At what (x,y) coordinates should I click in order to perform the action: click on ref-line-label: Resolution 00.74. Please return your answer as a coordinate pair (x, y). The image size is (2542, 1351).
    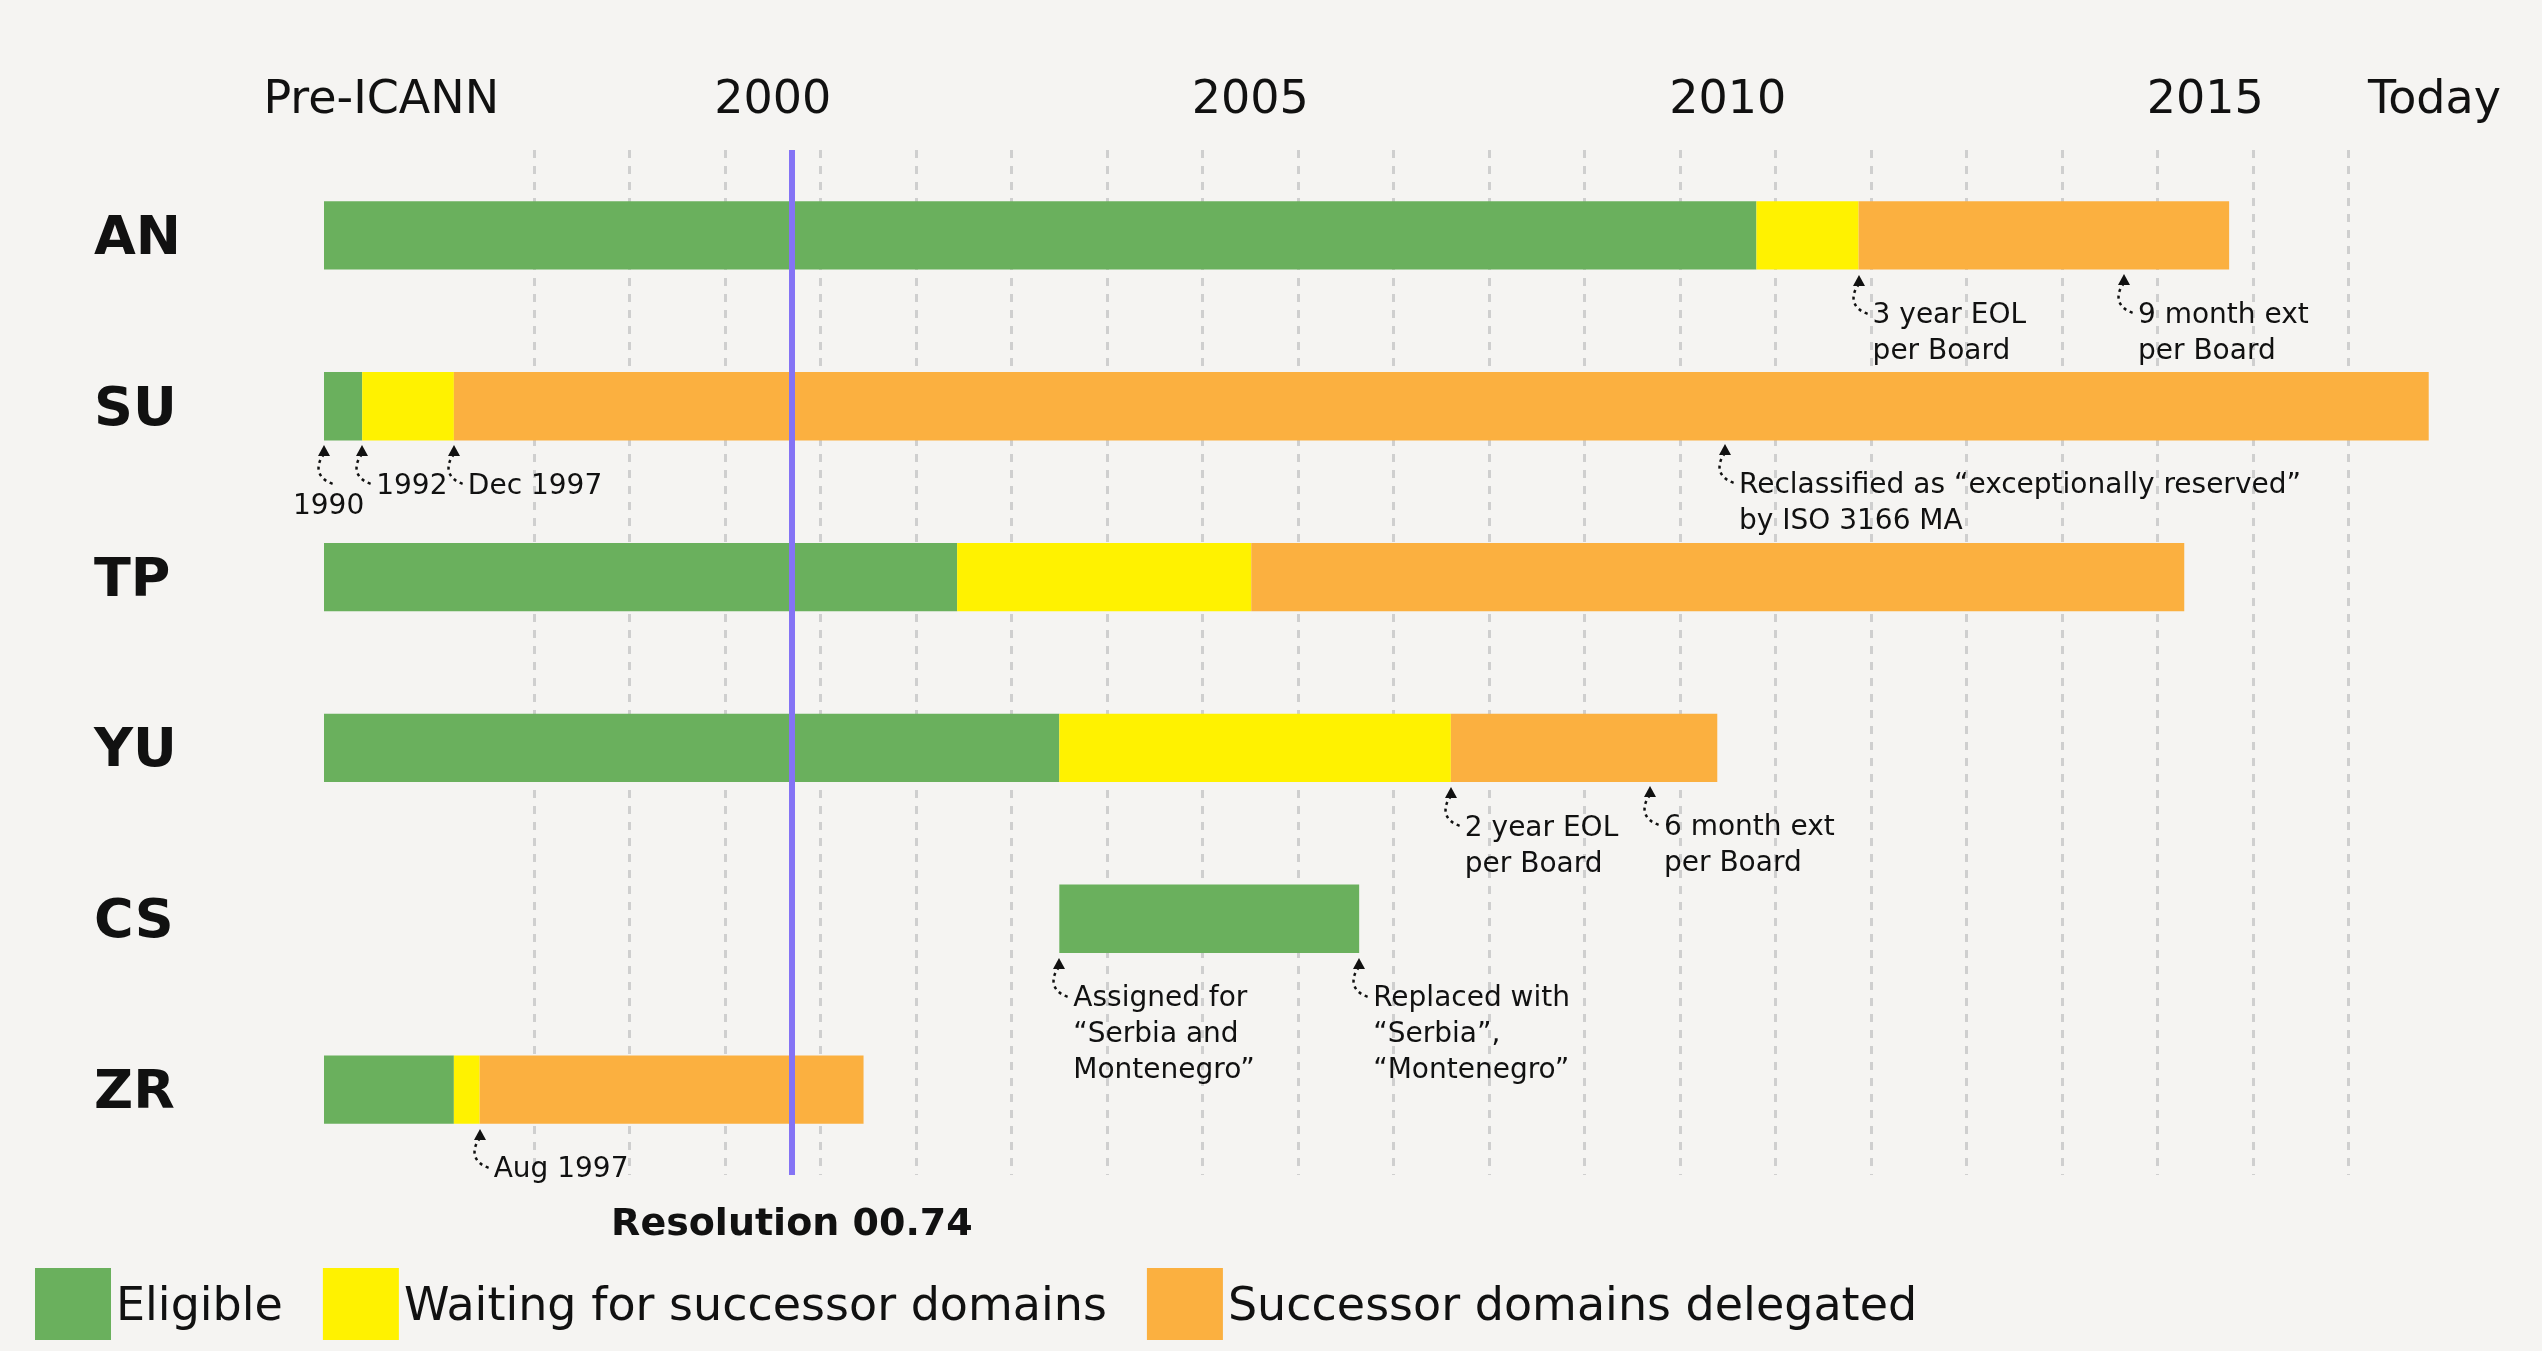
    Looking at the image, I should click on (792, 1222).